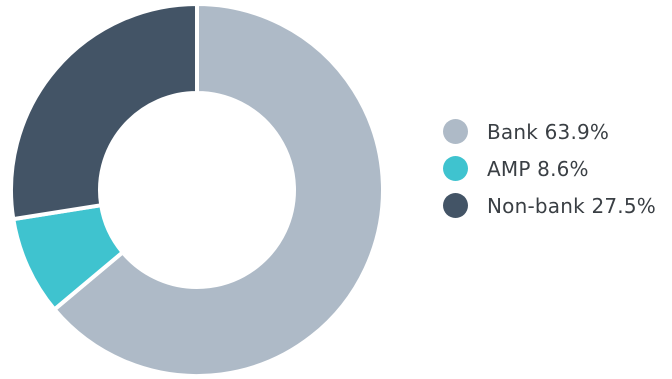  Describe the element at coordinates (455, 205) in the screenshot. I see `legend-swatch-non-bank` at that location.